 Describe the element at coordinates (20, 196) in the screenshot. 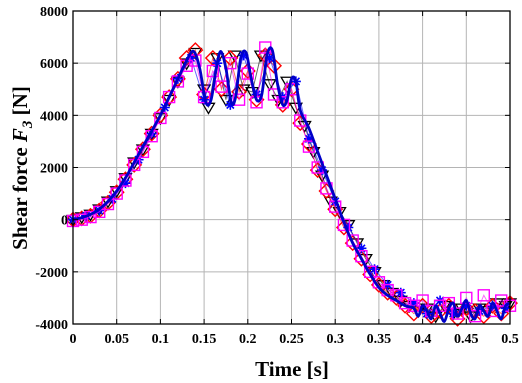

I see `y-axis-title-prefix: Shear force` at that location.